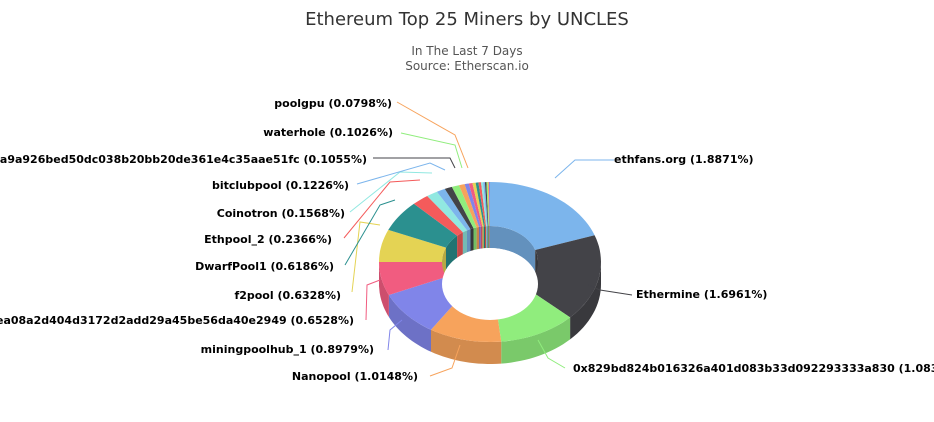 Image resolution: width=934 pixels, height=422 pixels. Describe the element at coordinates (280, 185) in the screenshot. I see `slice-label: bitclubpool (0.1226%)` at that location.